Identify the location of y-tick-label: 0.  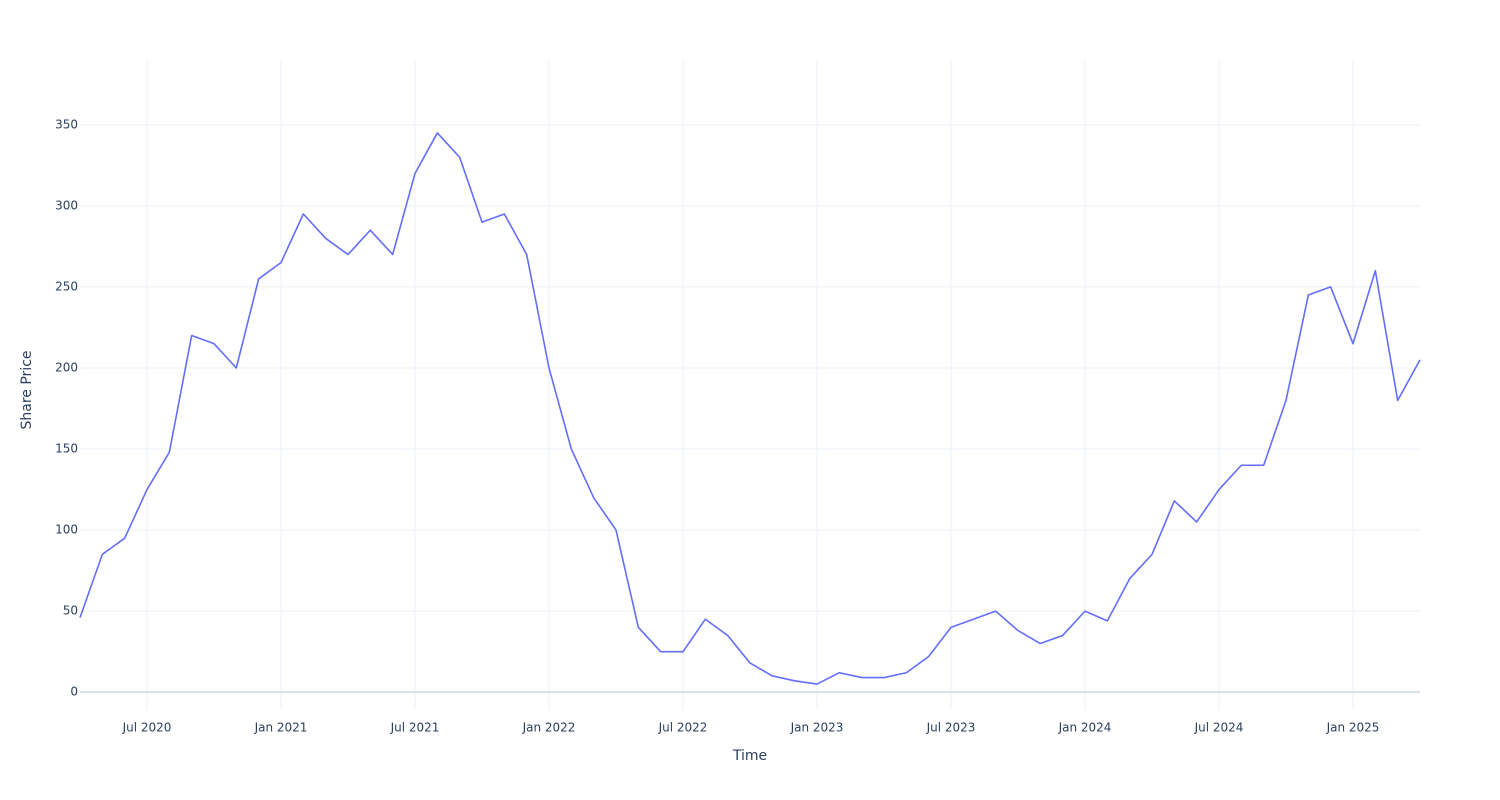
(74, 692).